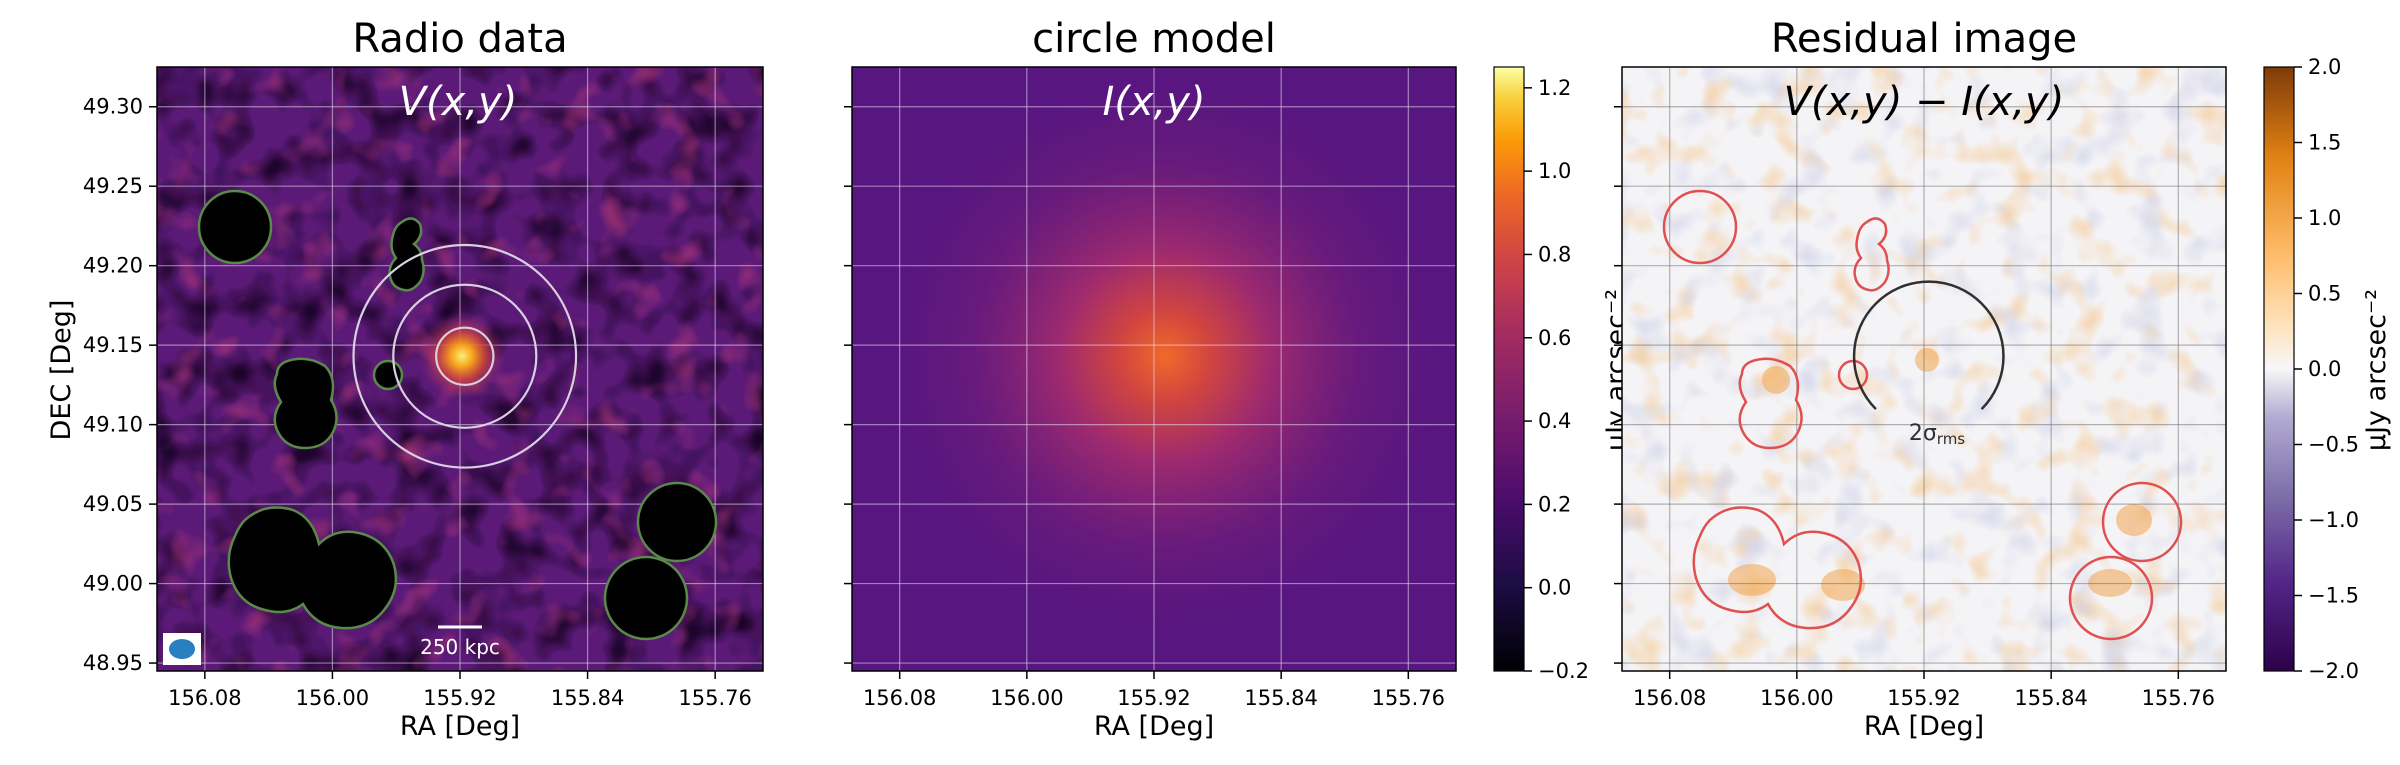  What do you see at coordinates (182, 649) in the screenshot?
I see `beam-ellipse` at bounding box center [182, 649].